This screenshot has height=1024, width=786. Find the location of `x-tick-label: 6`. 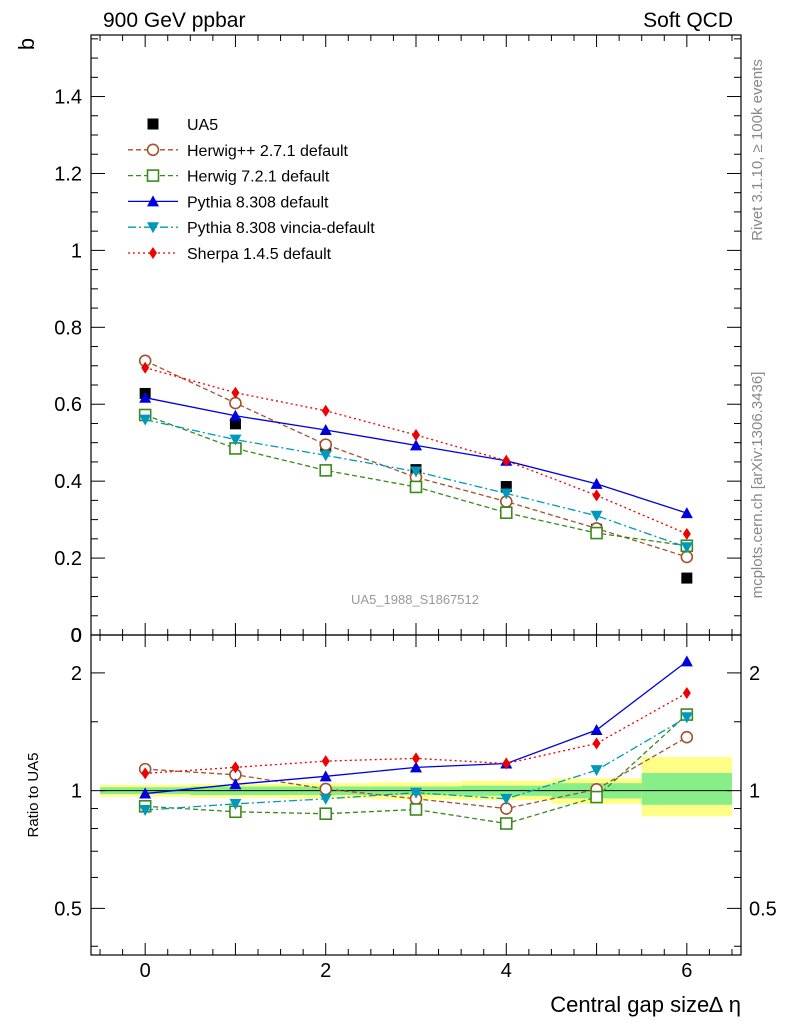

x-tick-label: 6 is located at coordinates (686, 971).